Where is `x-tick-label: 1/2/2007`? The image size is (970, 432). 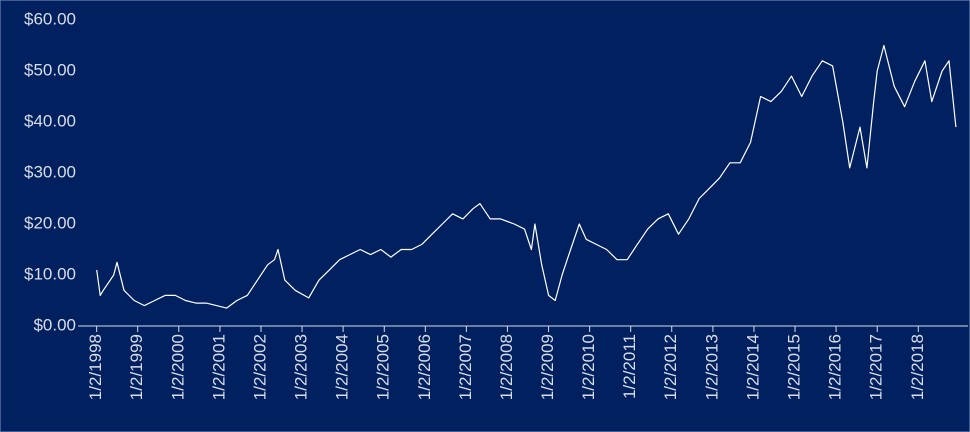 x-tick-label: 1/2/2007 is located at coordinates (465, 367).